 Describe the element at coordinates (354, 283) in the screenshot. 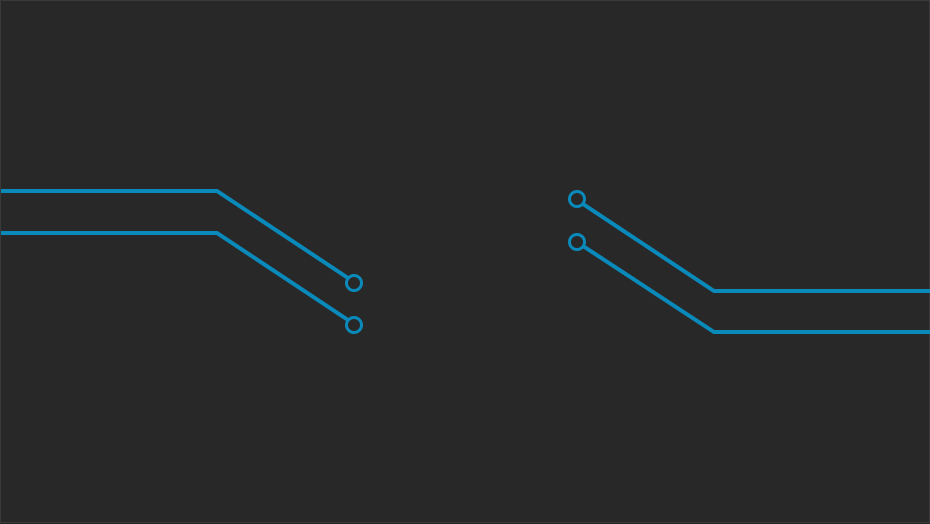

I see `left-trace-upper-pad-icon` at that location.